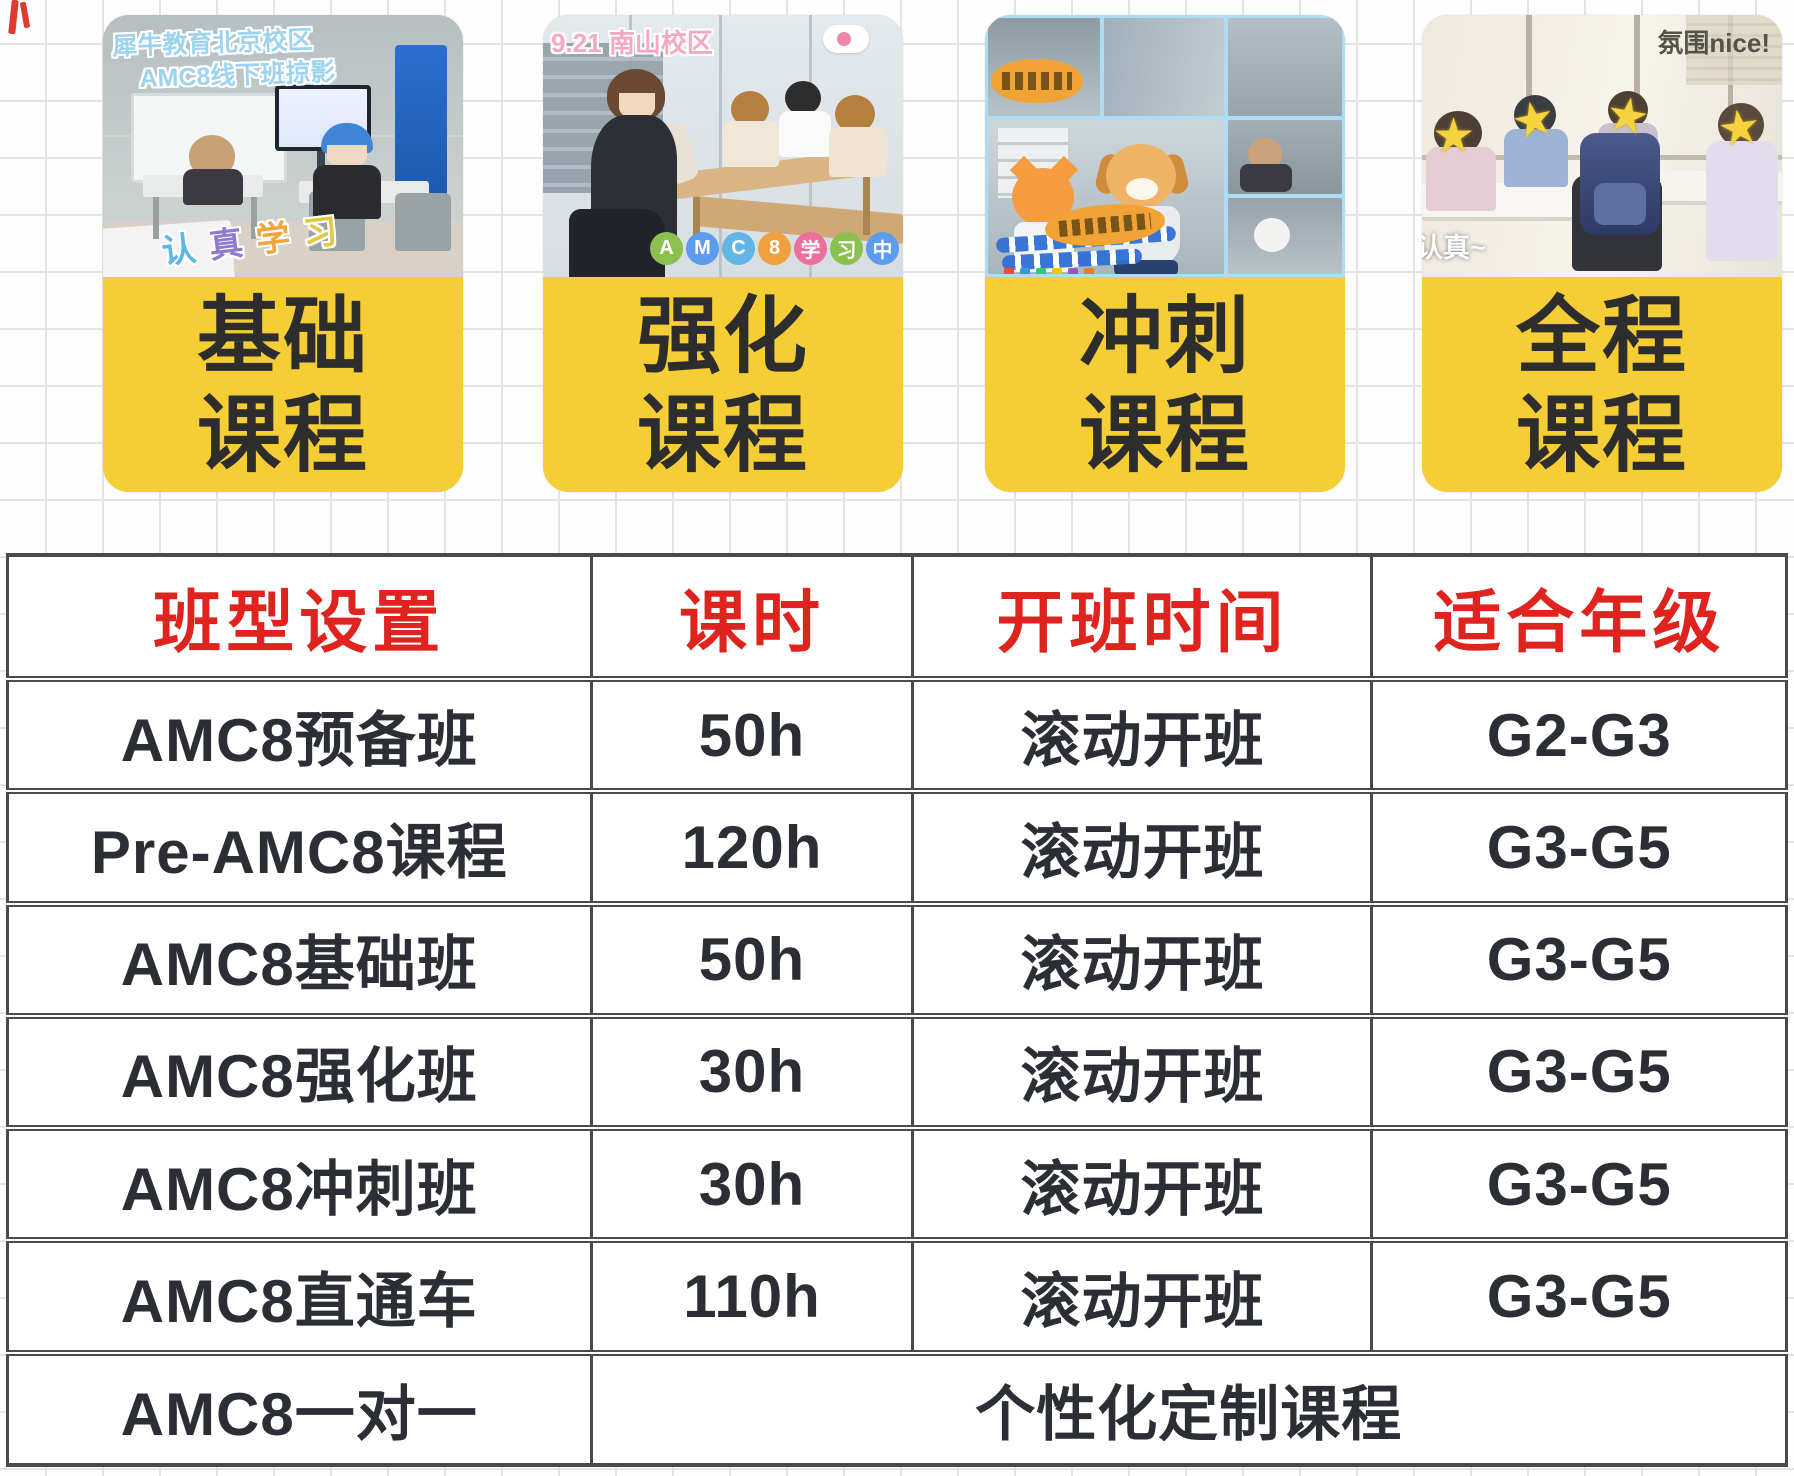 Image resolution: width=1794 pixels, height=1476 pixels. Describe the element at coordinates (1602, 384) in the screenshot. I see `card-label-full: 全程 课程` at that location.